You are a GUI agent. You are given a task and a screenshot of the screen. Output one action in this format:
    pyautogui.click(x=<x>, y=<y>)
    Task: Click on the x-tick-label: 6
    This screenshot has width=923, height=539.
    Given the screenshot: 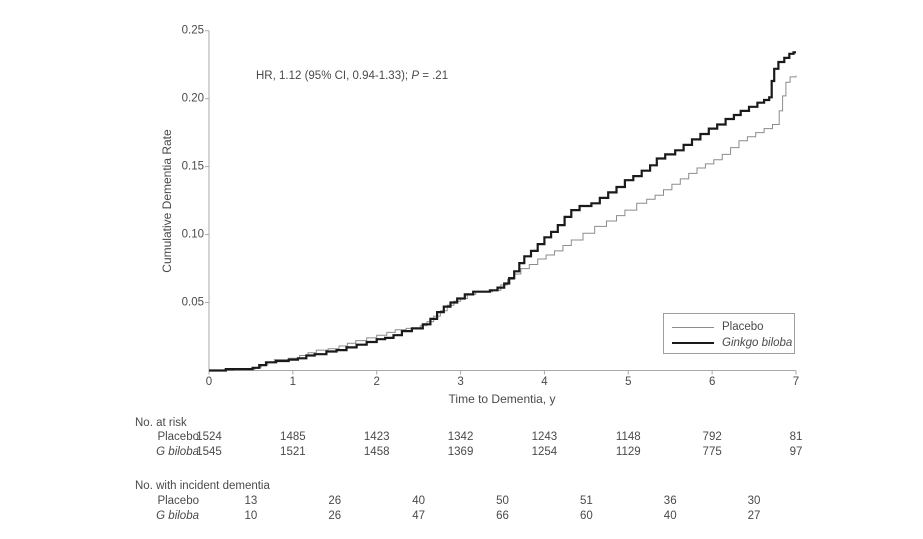 What is the action you would take?
    pyautogui.click(x=712, y=382)
    